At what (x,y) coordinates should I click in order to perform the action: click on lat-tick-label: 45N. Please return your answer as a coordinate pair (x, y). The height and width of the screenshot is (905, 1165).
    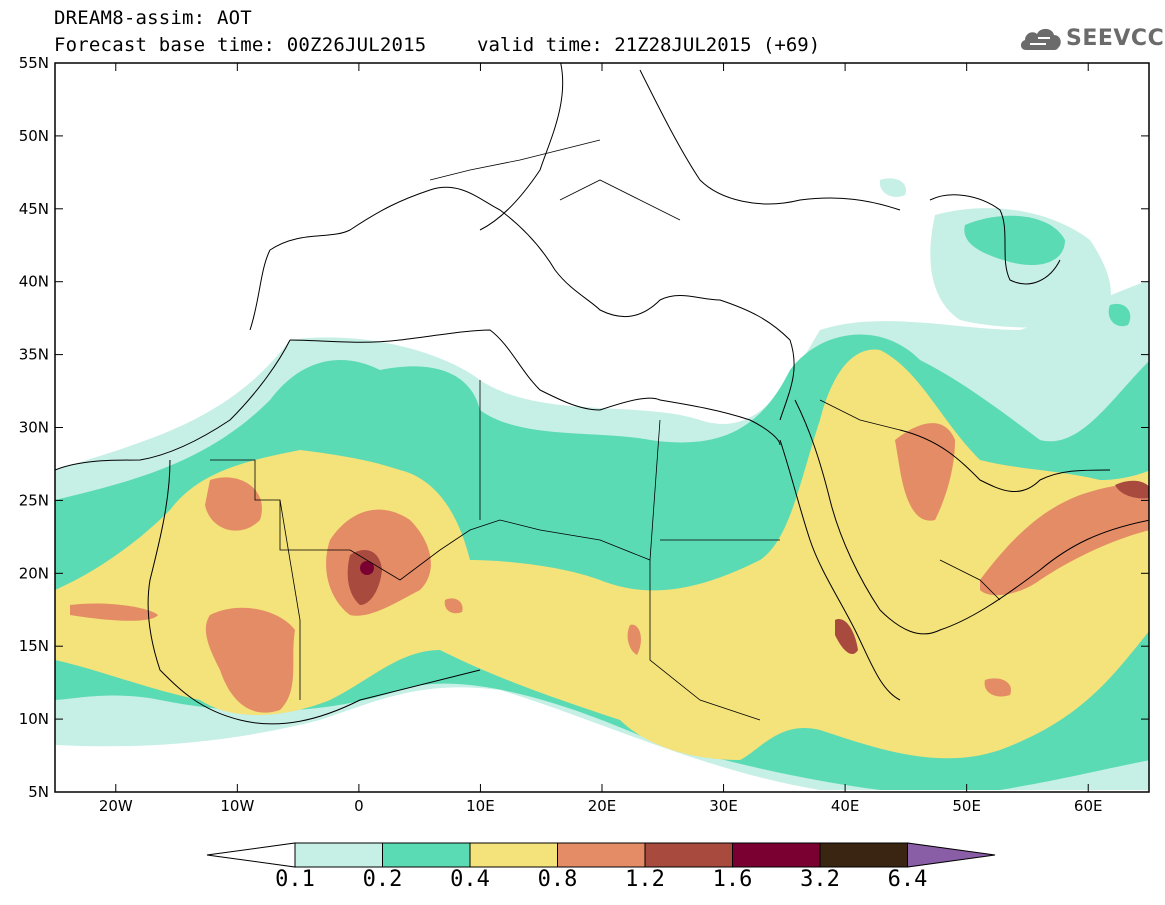
    Looking at the image, I should click on (34, 209).